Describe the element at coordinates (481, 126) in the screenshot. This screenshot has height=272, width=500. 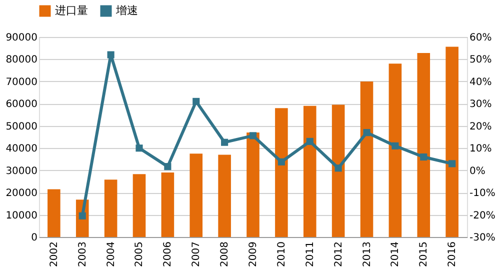
I see `y2-tick-label: 20%` at that location.